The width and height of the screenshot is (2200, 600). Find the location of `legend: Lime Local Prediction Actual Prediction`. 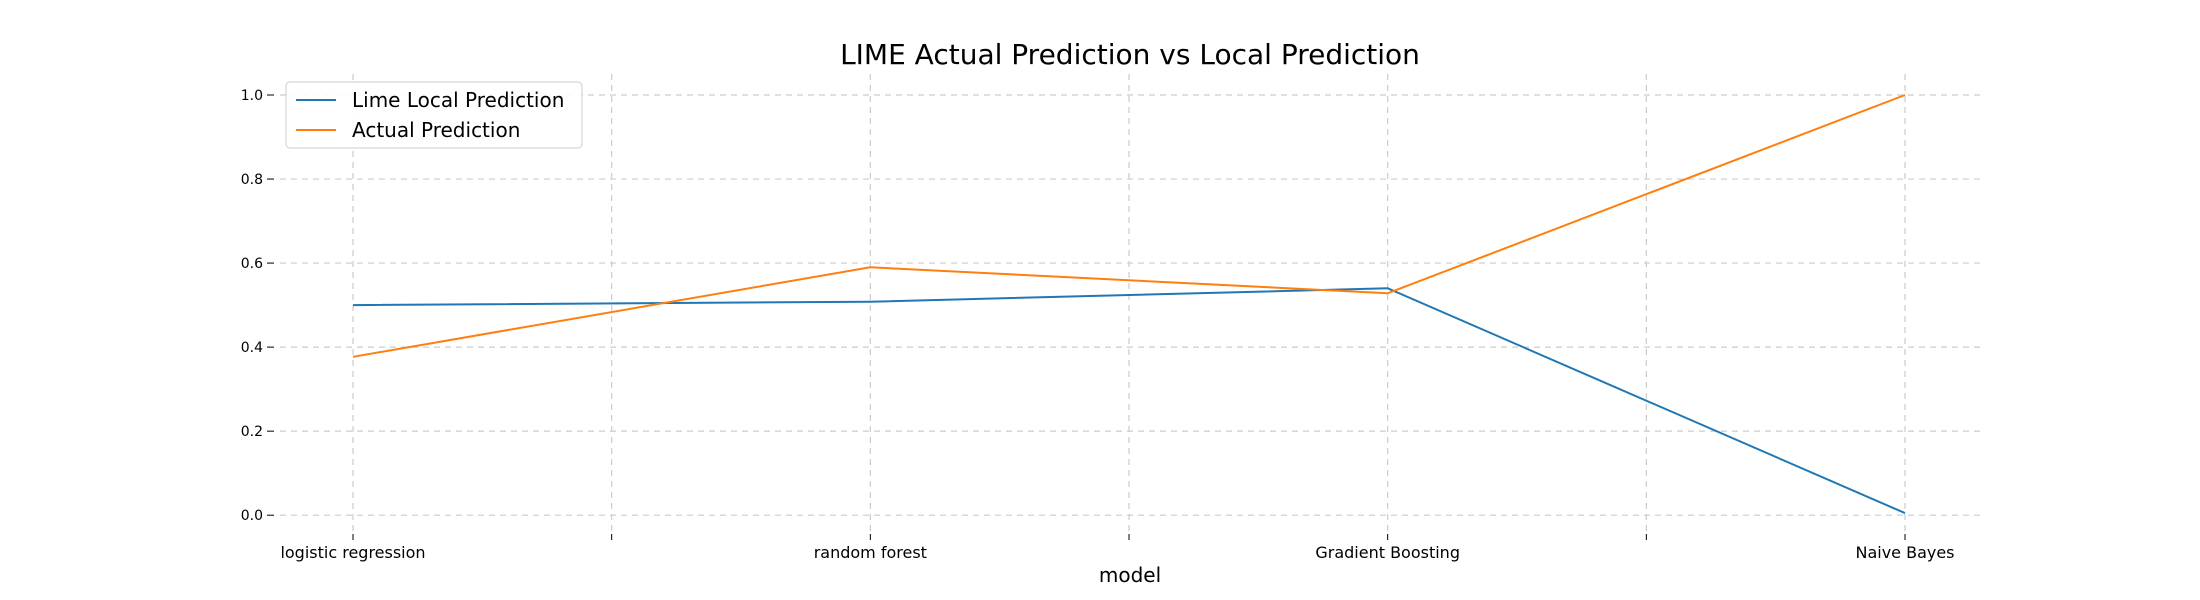

legend: Lime Local Prediction Actual Prediction is located at coordinates (434, 115).